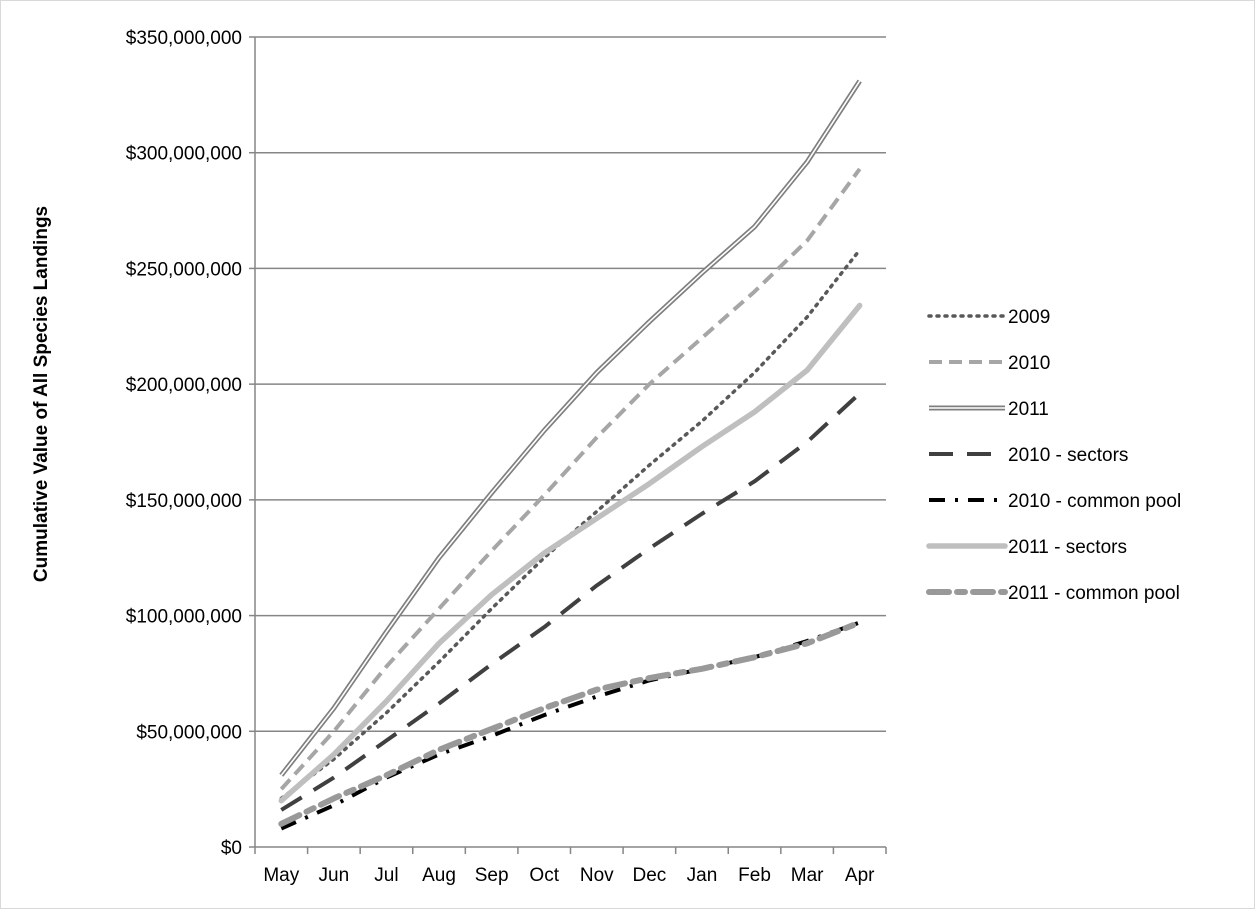  What do you see at coordinates (281, 875) in the screenshot?
I see `x-tick-label: May` at bounding box center [281, 875].